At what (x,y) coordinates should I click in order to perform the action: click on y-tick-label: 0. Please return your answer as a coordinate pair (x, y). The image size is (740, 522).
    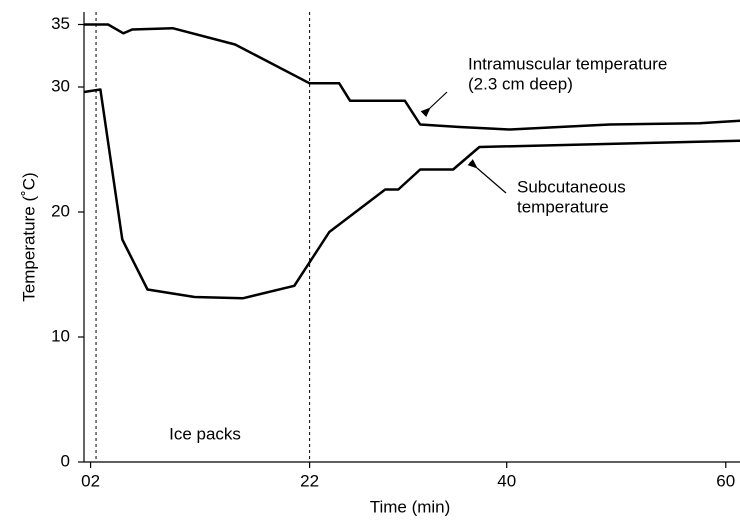
    Looking at the image, I should click on (65, 460).